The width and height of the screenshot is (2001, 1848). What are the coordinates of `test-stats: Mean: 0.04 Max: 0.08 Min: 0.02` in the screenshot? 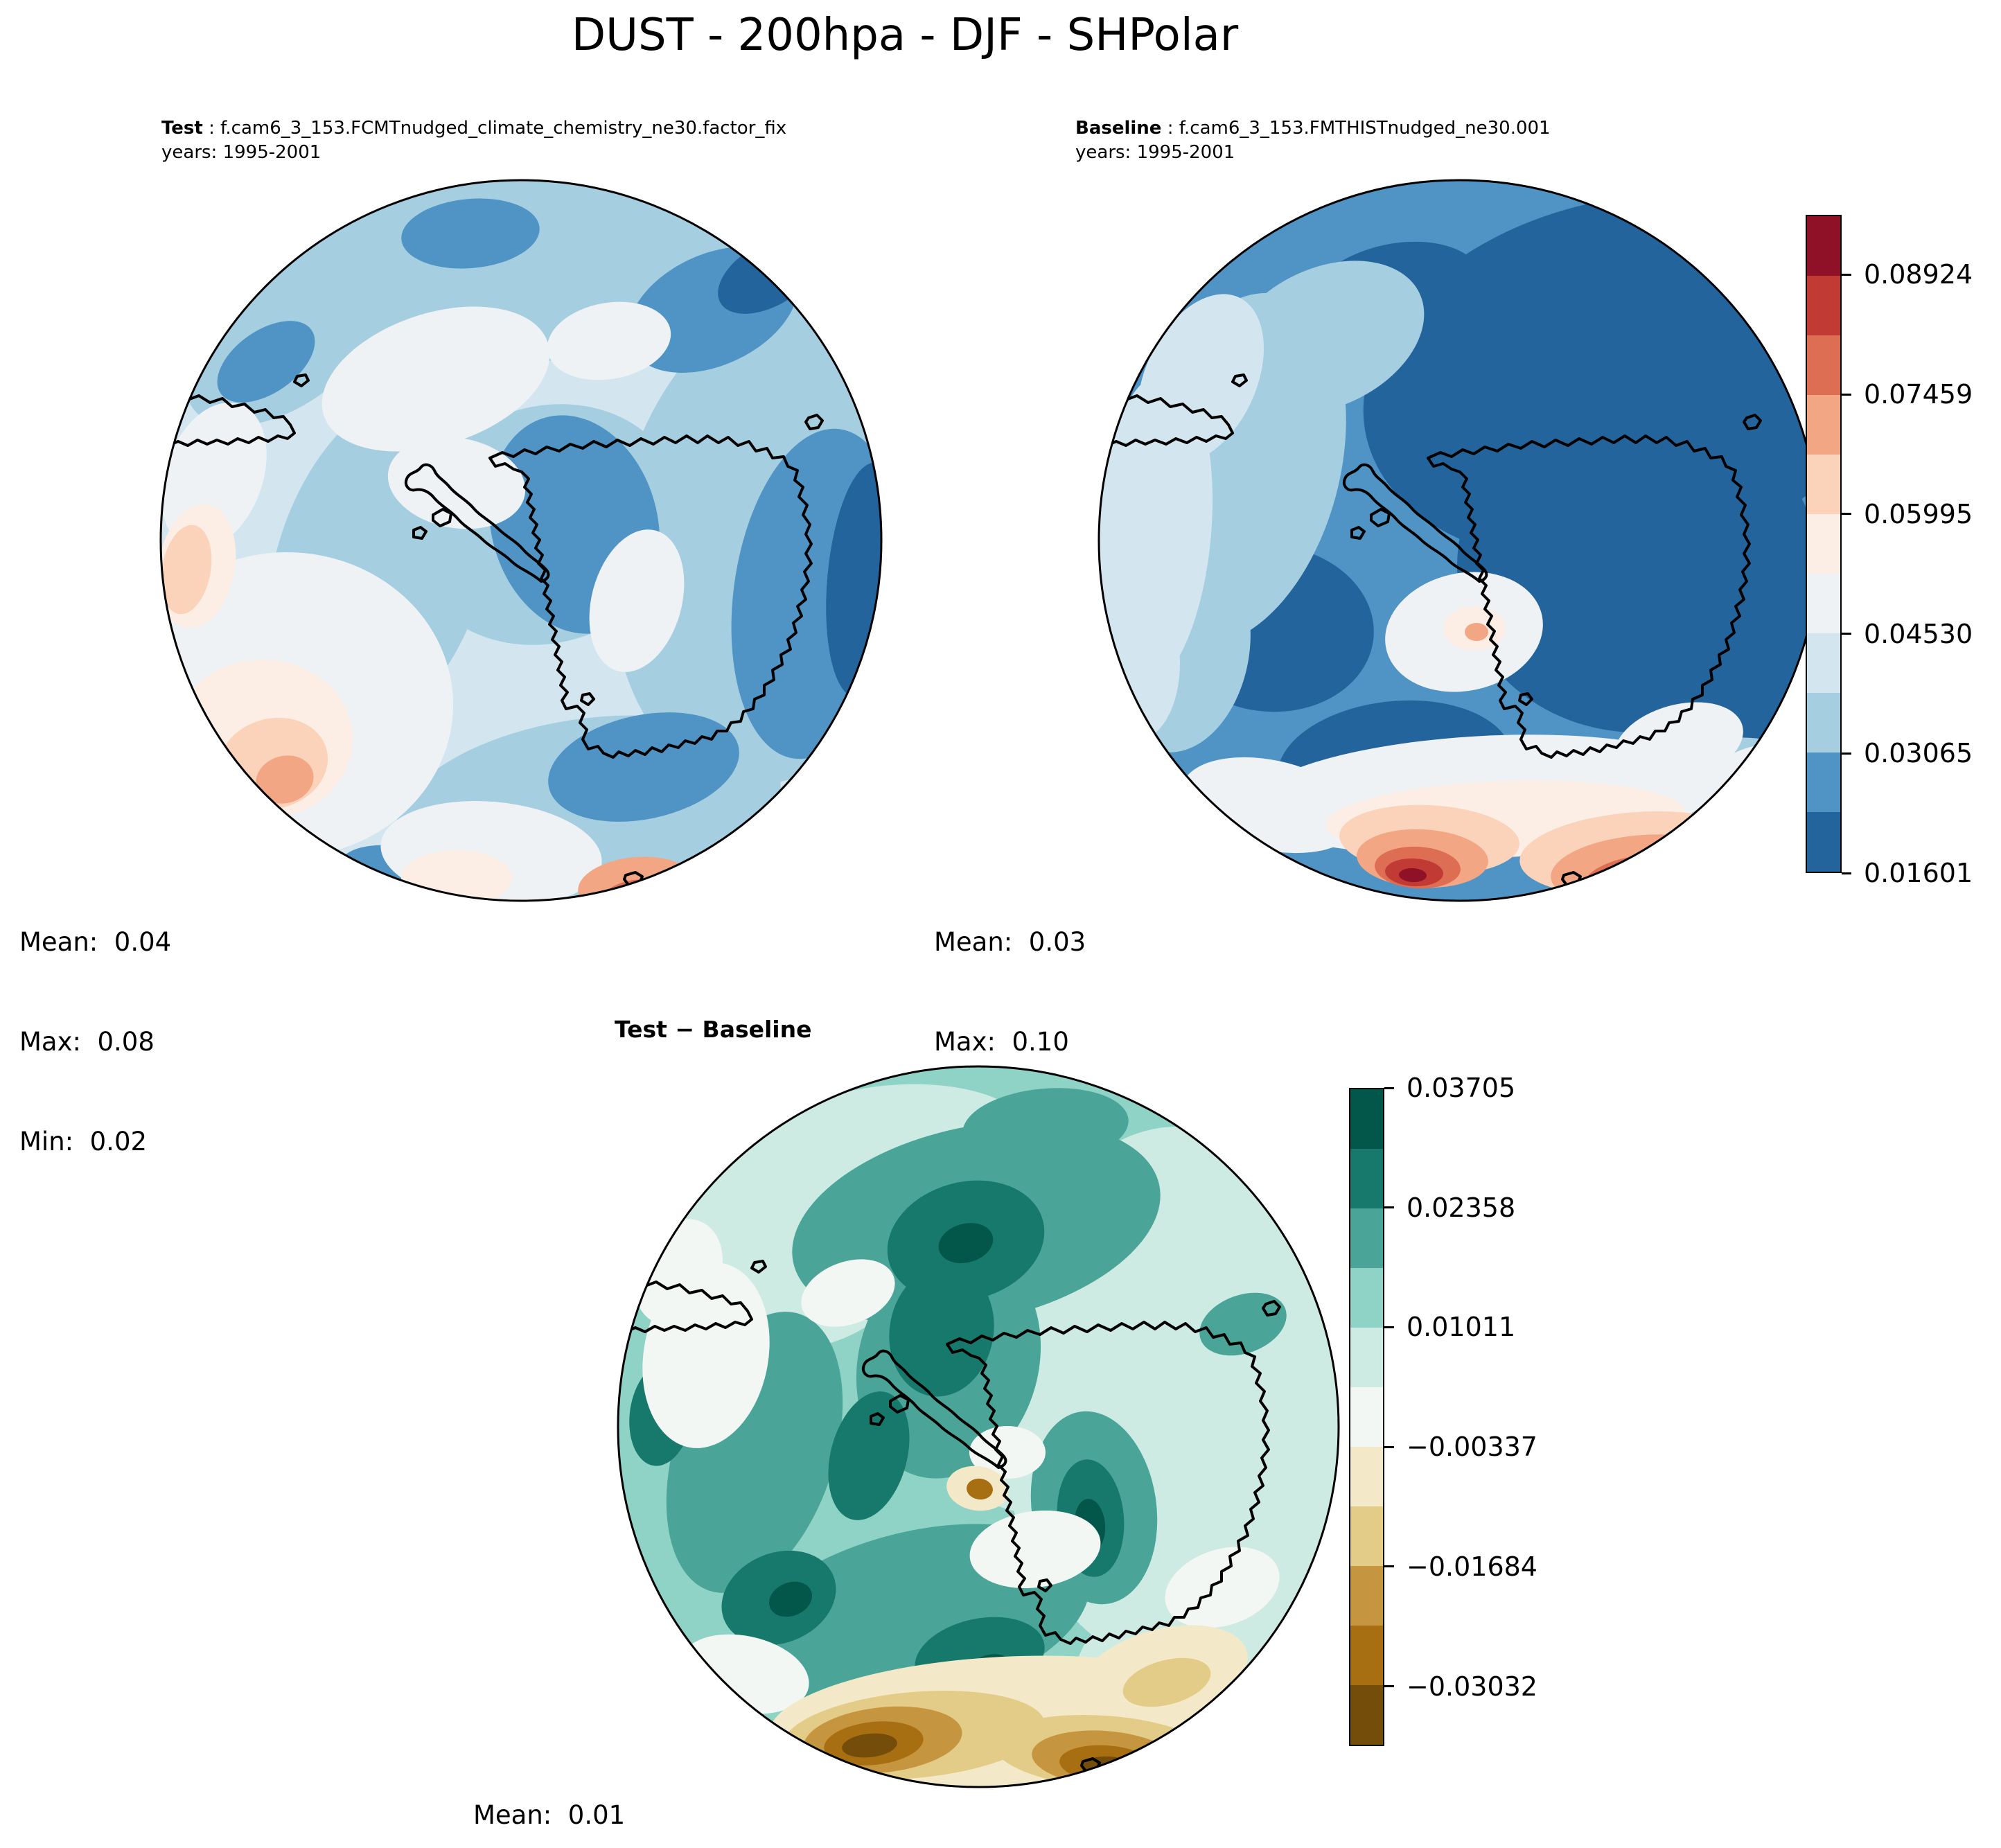 It's located at (95, 1042).